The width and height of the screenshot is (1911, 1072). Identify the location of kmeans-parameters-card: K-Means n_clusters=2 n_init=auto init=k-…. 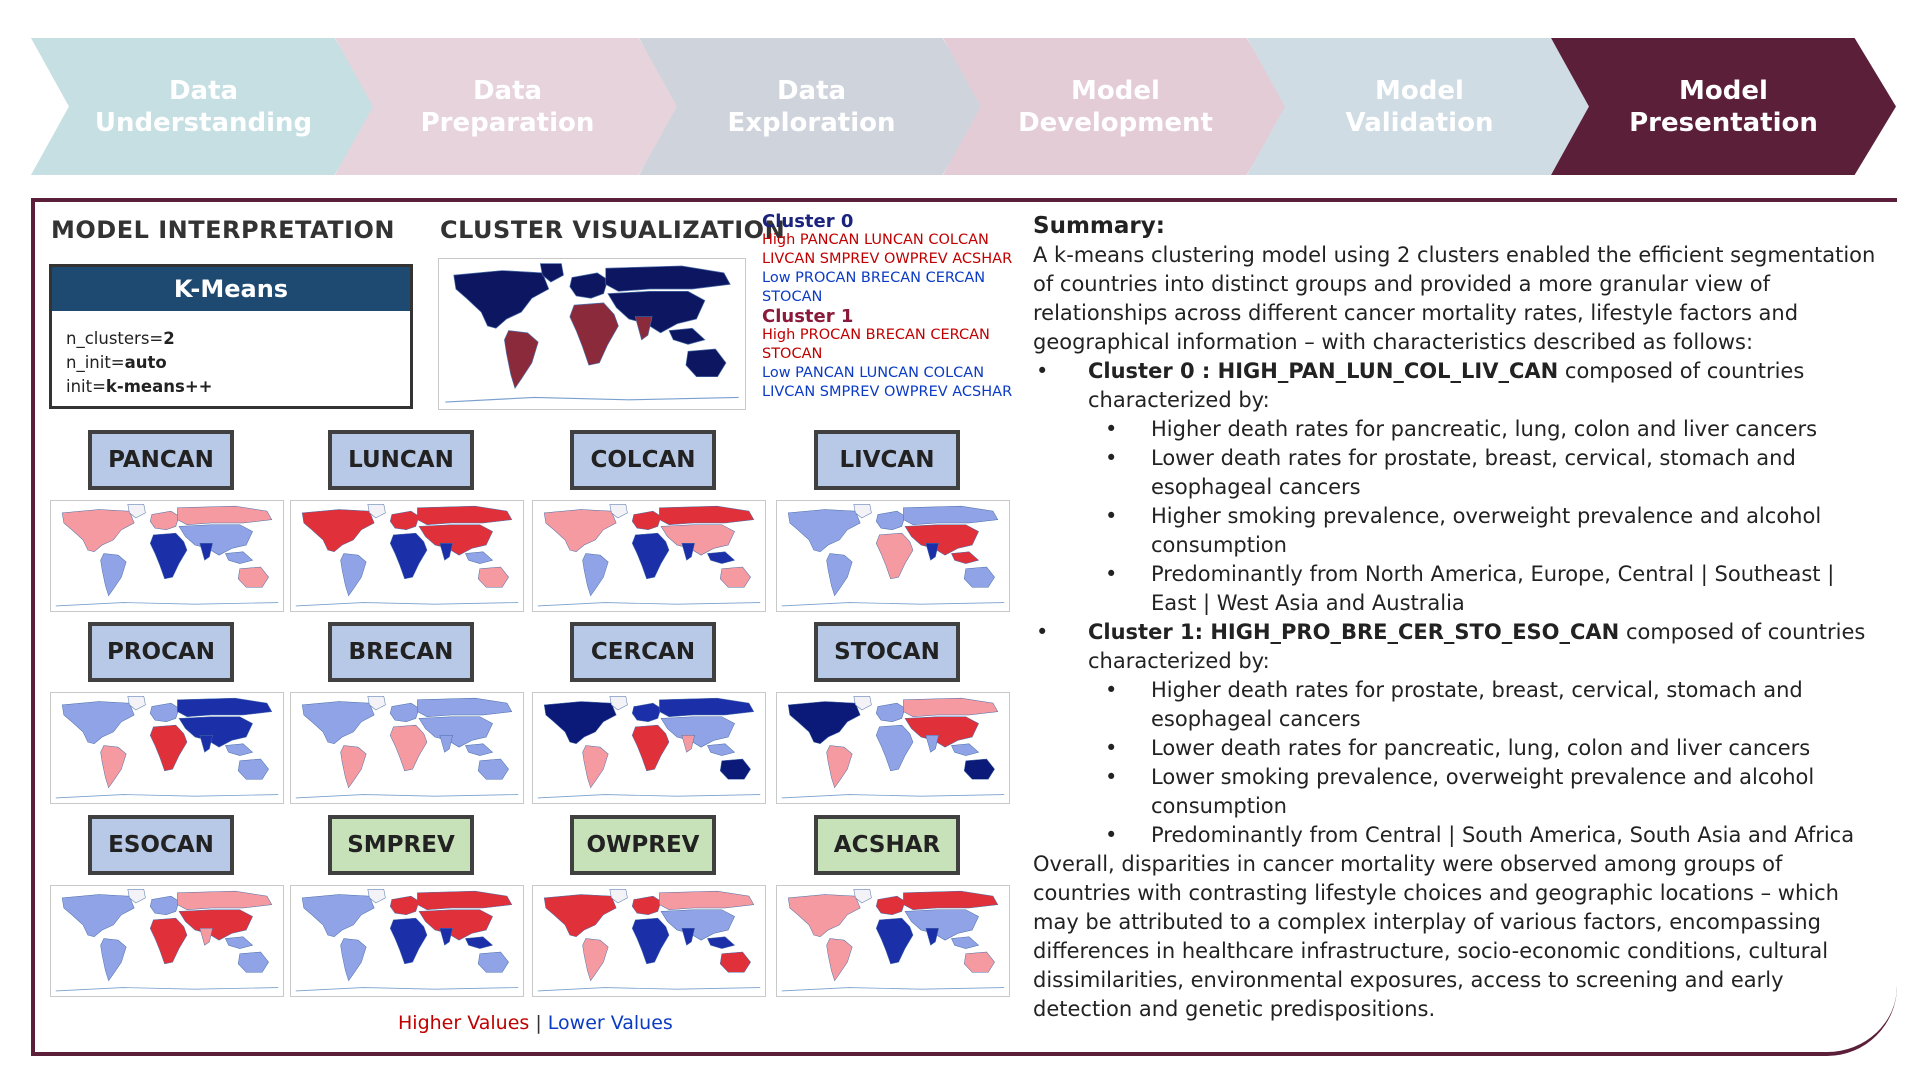
(231, 336).